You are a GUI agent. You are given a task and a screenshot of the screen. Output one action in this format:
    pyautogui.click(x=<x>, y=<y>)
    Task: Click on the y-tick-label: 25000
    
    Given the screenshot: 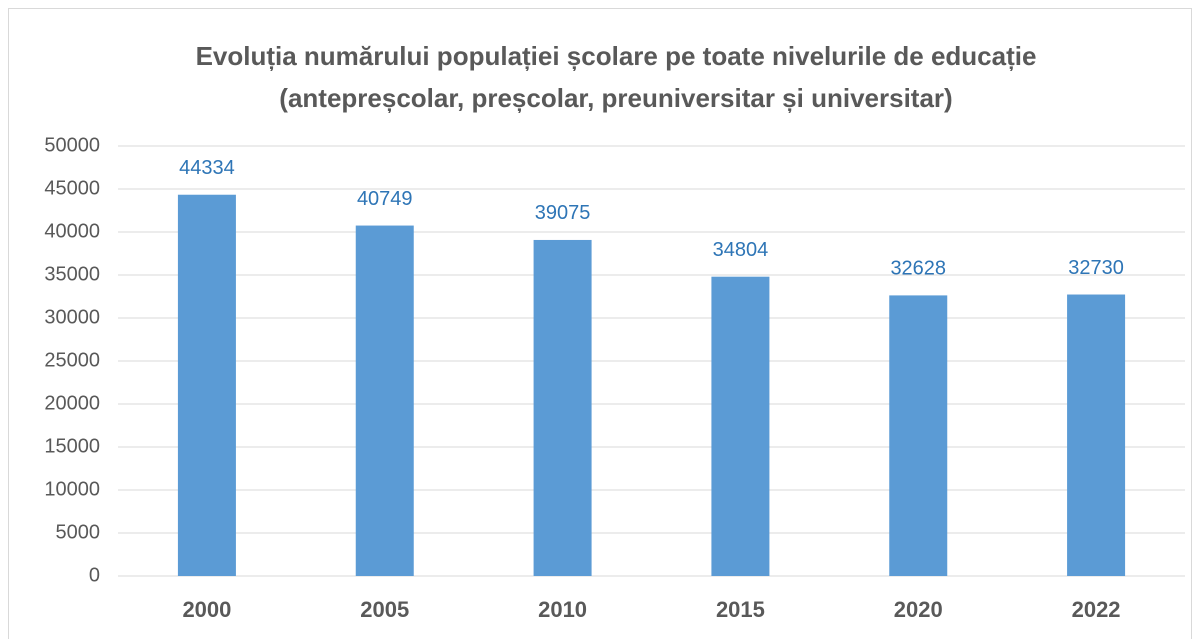 What is the action you would take?
    pyautogui.click(x=72, y=360)
    